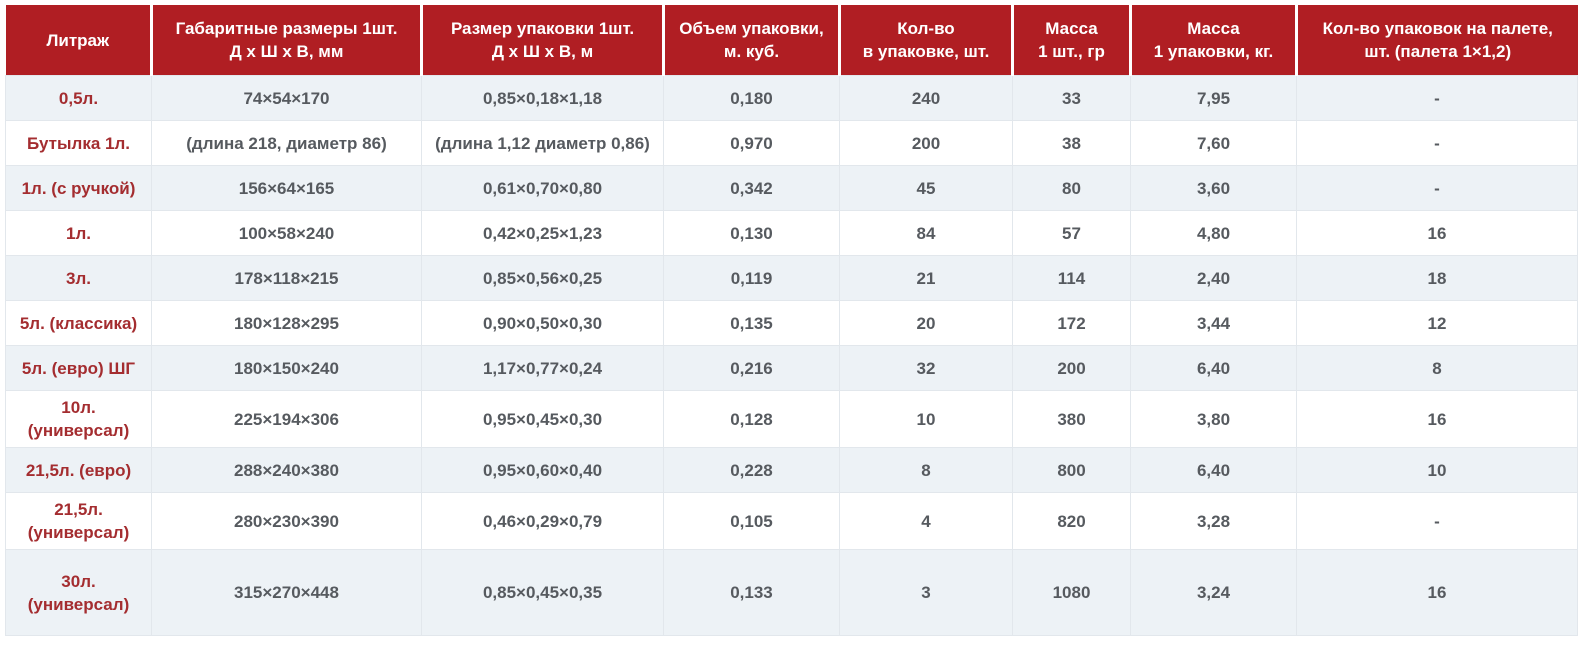 This screenshot has height=664, width=1582. What do you see at coordinates (78, 419) in the screenshot?
I see `row-label: 10л. (универсал)` at bounding box center [78, 419].